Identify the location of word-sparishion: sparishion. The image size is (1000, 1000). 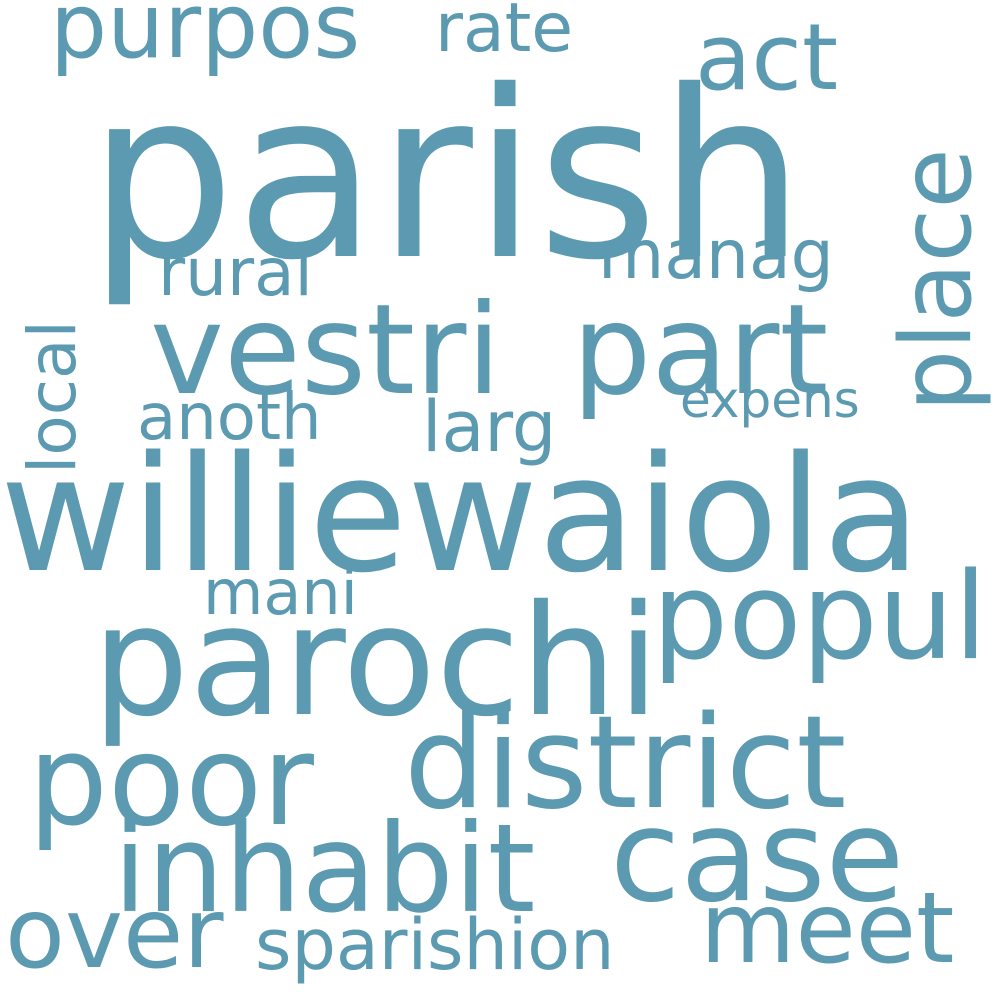
(435, 945).